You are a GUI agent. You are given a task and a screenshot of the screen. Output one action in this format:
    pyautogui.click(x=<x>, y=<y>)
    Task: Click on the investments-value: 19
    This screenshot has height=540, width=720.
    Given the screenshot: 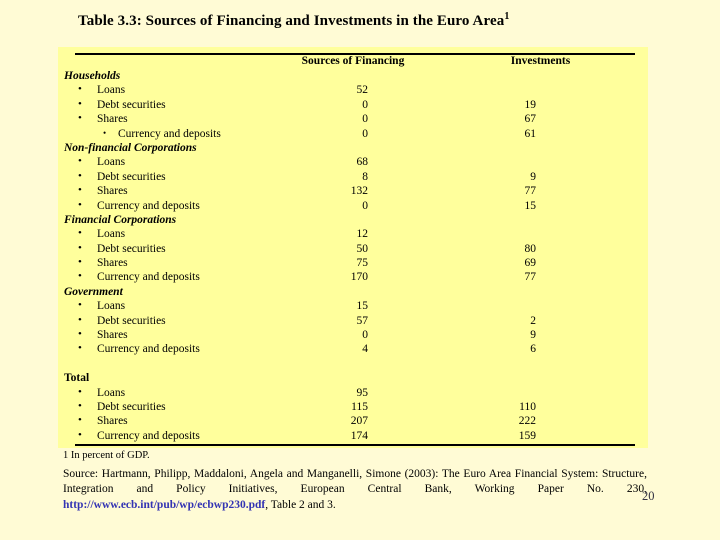 What is the action you would take?
    pyautogui.click(x=530, y=104)
    